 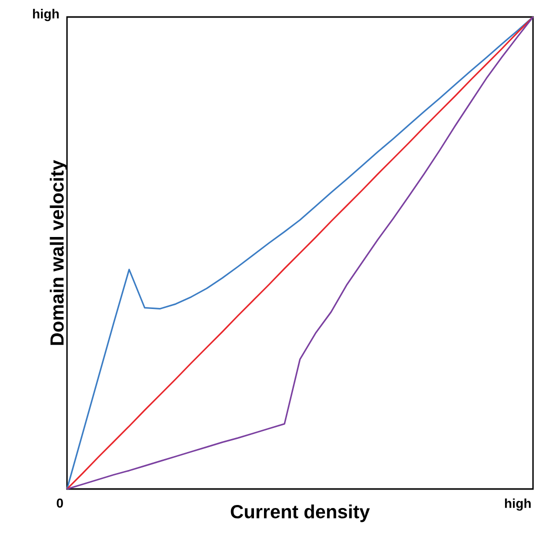 What do you see at coordinates (300, 513) in the screenshot?
I see `x-axis-title: Current density` at bounding box center [300, 513].